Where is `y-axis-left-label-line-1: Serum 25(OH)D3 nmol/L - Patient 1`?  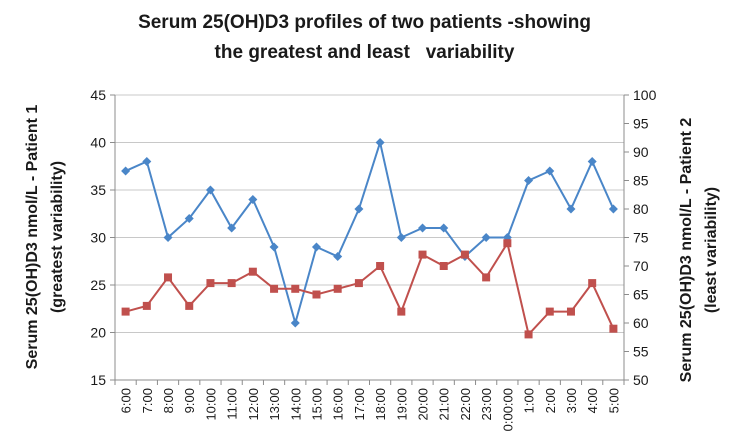 y-axis-left-label-line-1: Serum 25(OH)D3 nmol/L - Patient 1 is located at coordinates (32, 237).